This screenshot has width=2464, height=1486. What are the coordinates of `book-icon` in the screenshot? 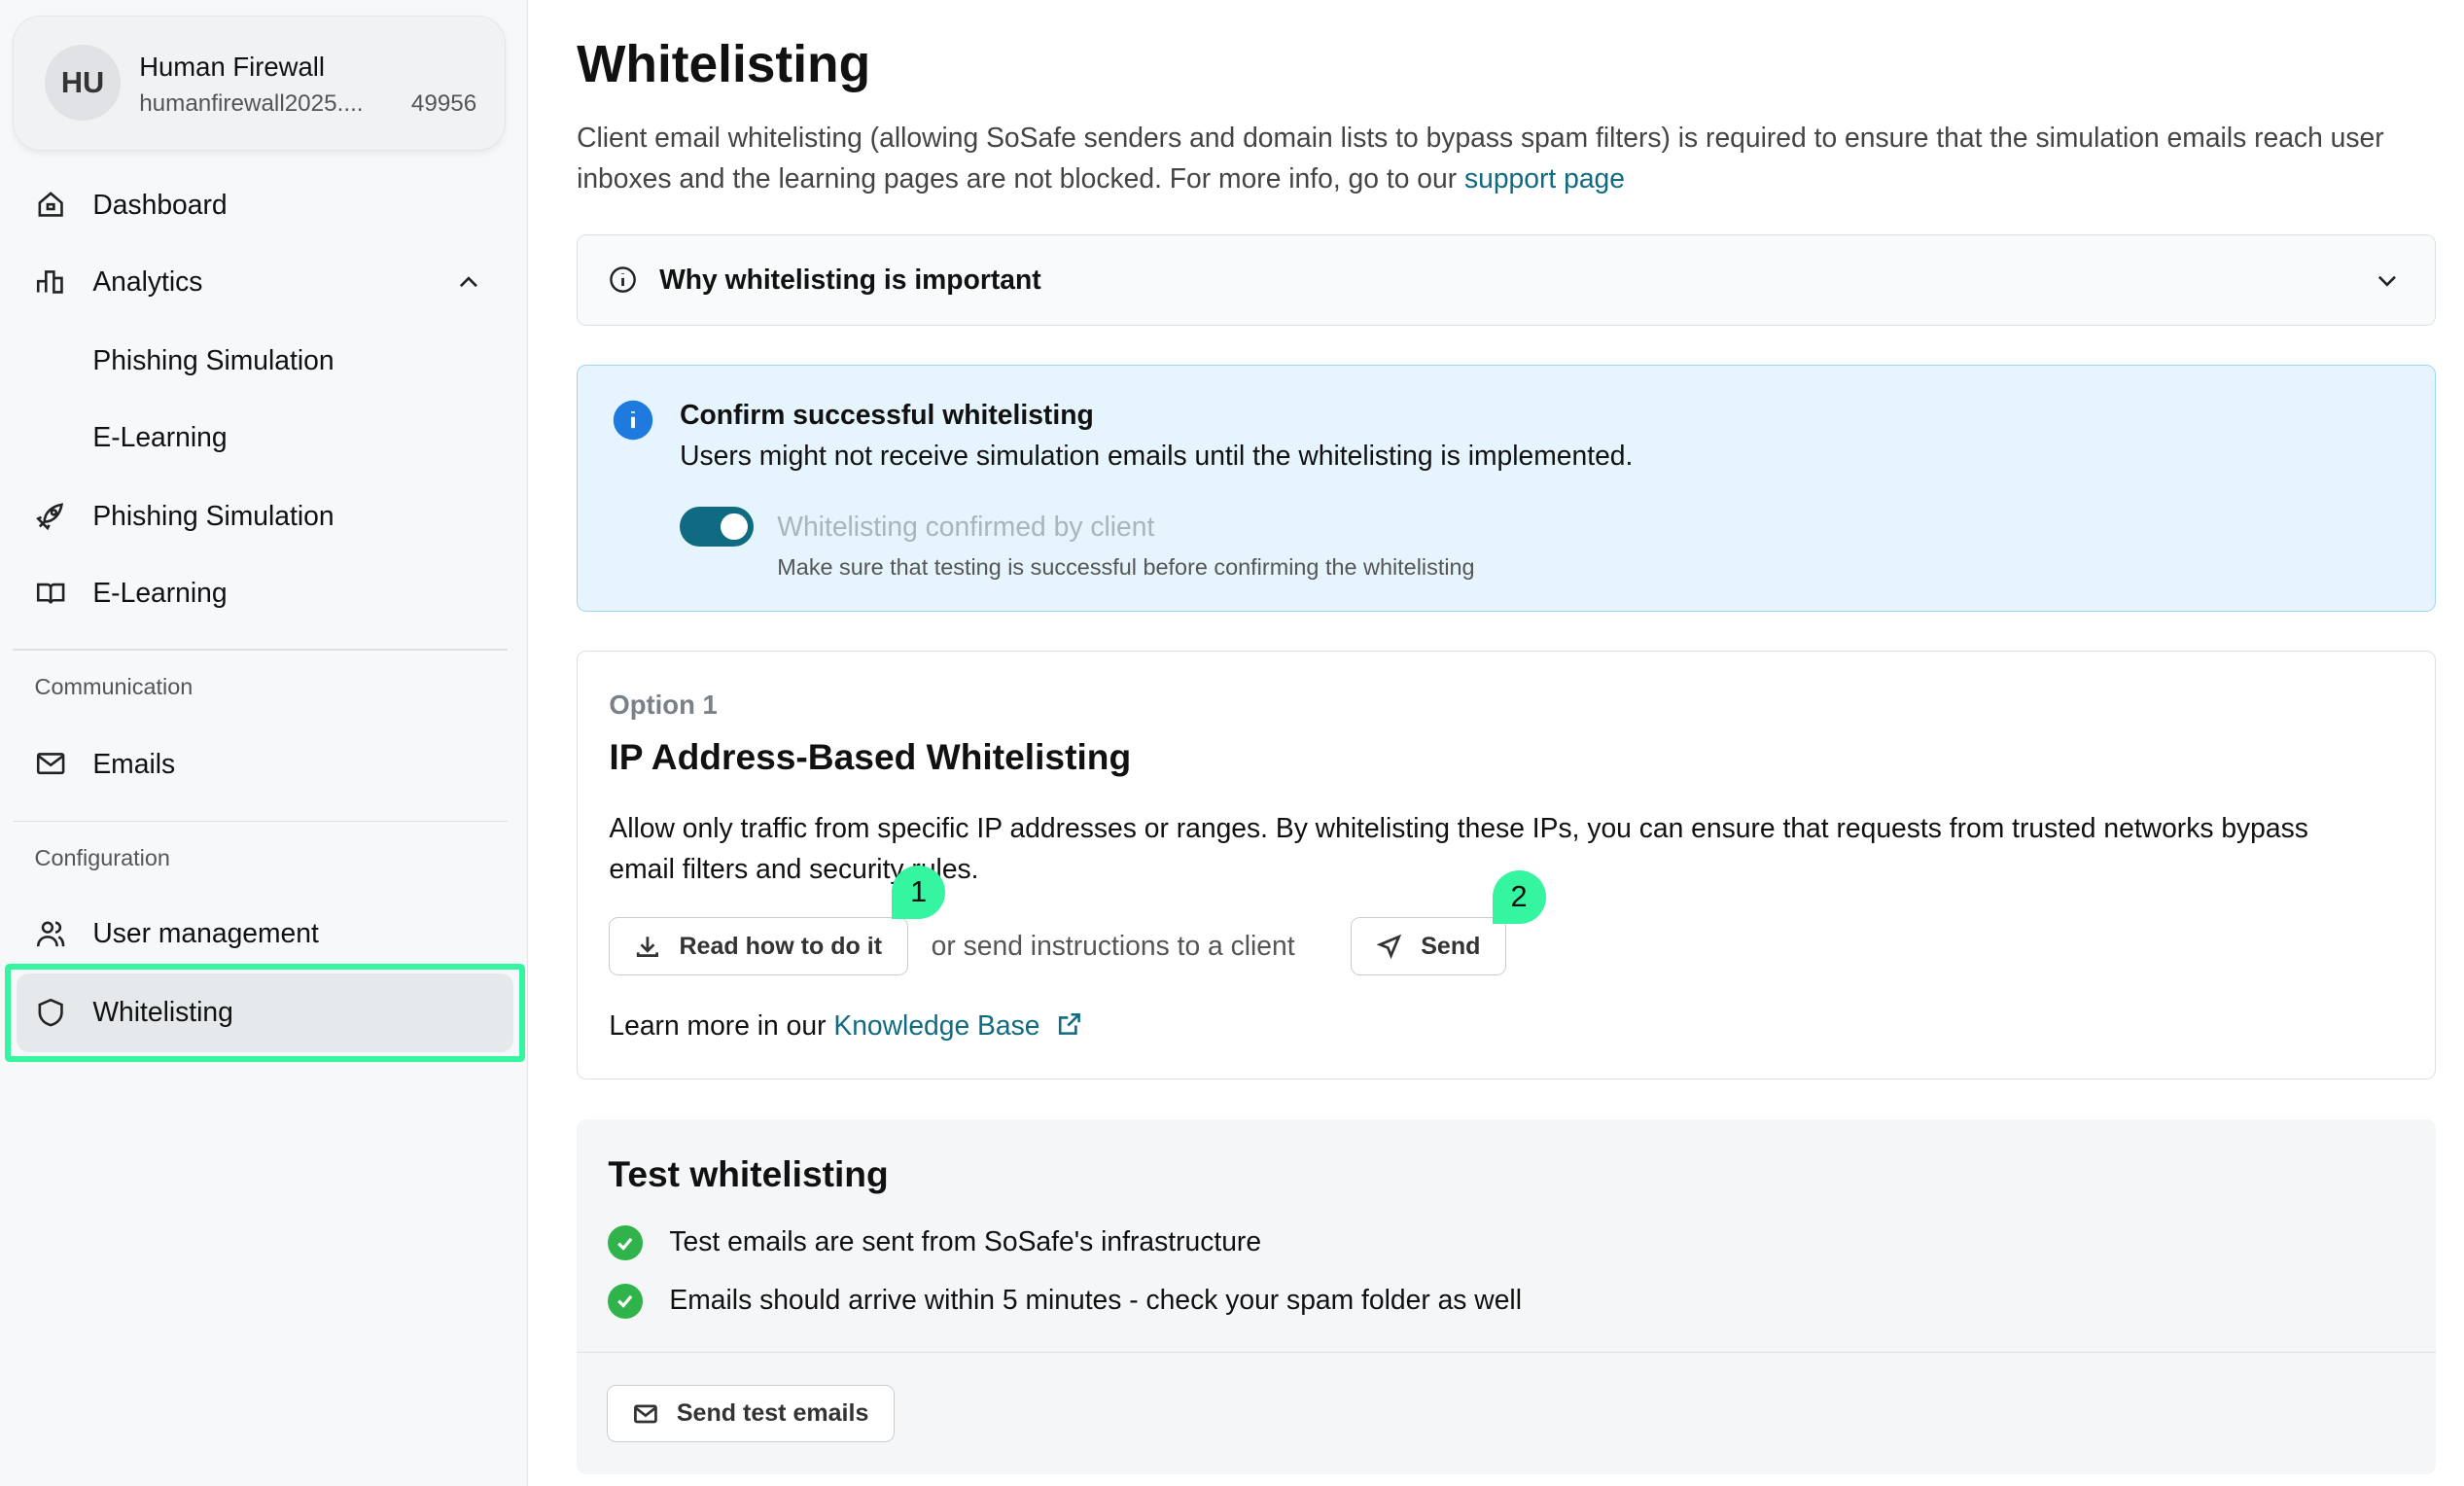 It's located at (50, 593).